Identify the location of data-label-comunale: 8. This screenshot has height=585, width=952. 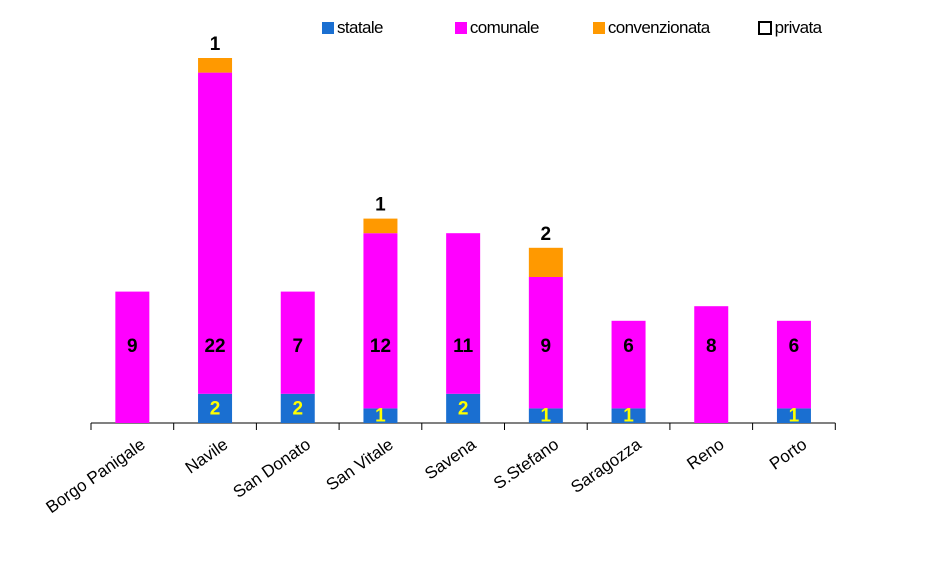
(711, 346).